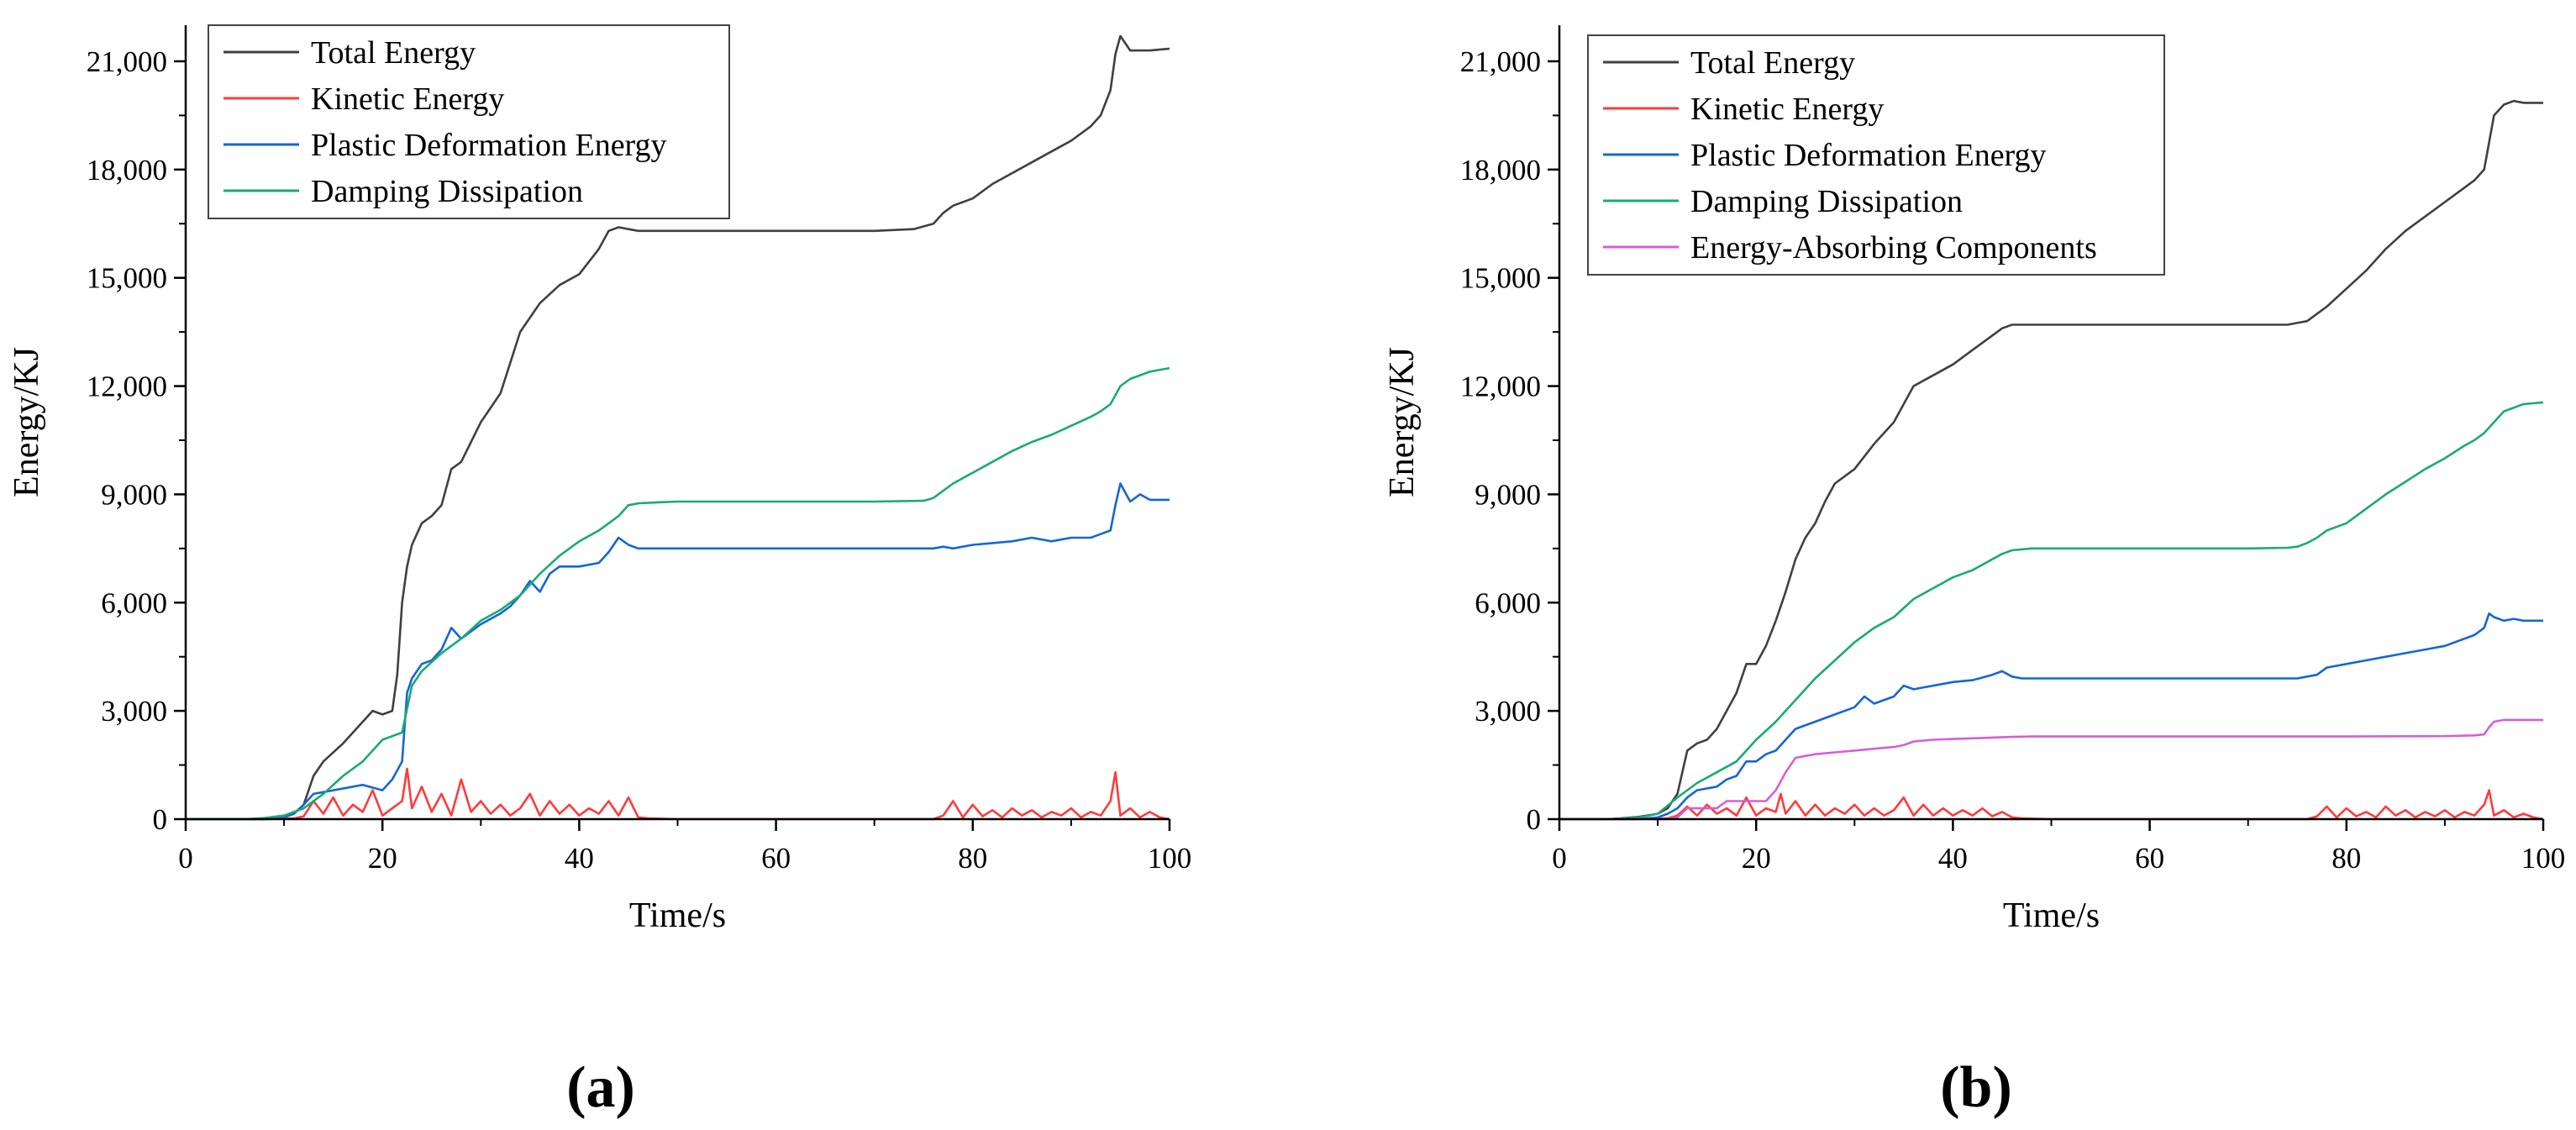 The image size is (2576, 1130). I want to click on panel-label: (b), so click(1976, 1087).